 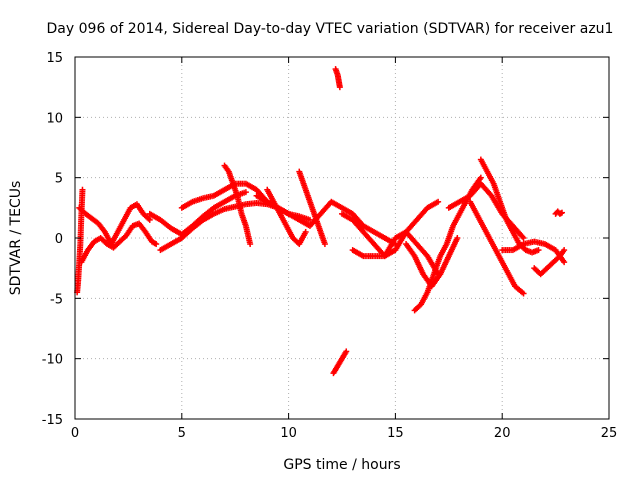 I want to click on x-tick-label: 25, so click(x=609, y=433).